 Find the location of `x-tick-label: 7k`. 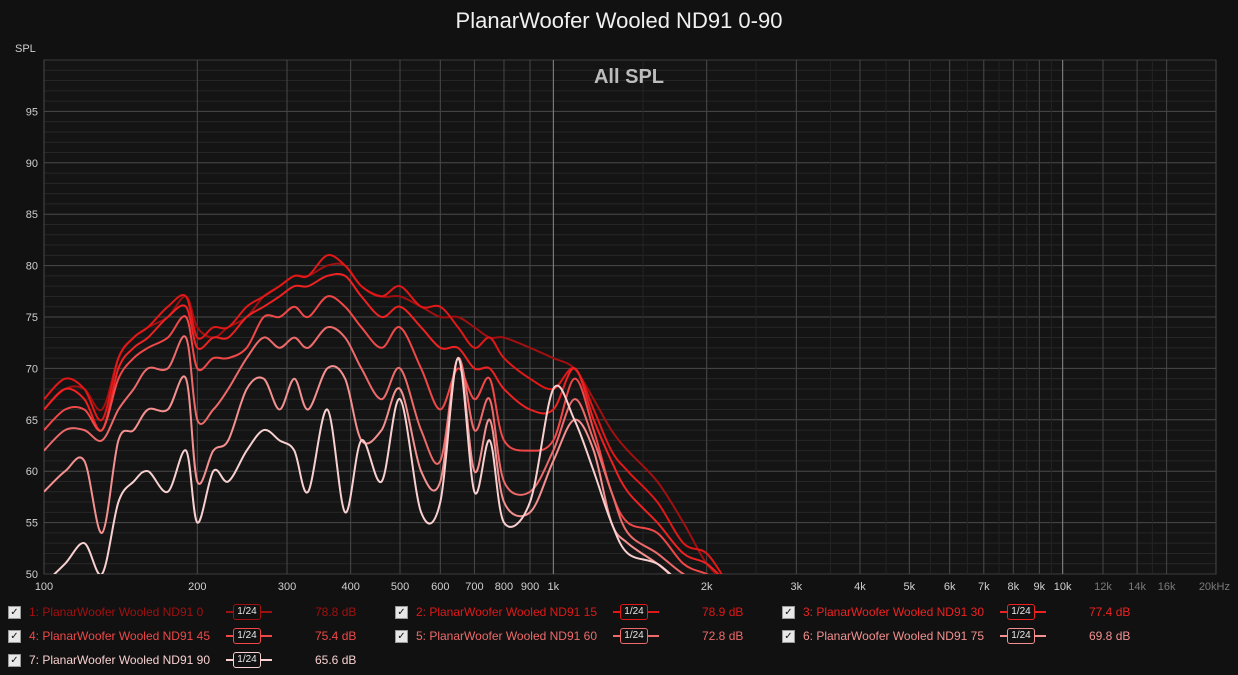

x-tick-label: 7k is located at coordinates (984, 587).